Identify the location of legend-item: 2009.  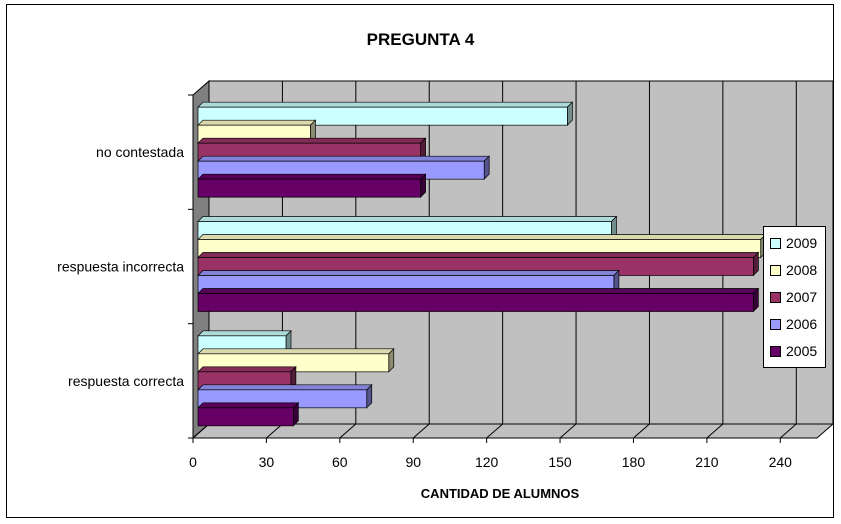
(793, 243).